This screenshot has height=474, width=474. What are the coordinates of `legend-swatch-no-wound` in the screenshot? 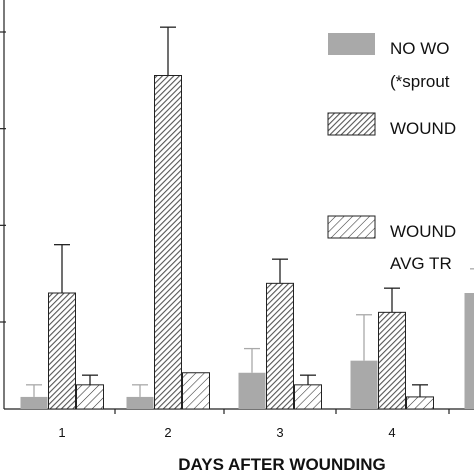 It's located at (351, 44).